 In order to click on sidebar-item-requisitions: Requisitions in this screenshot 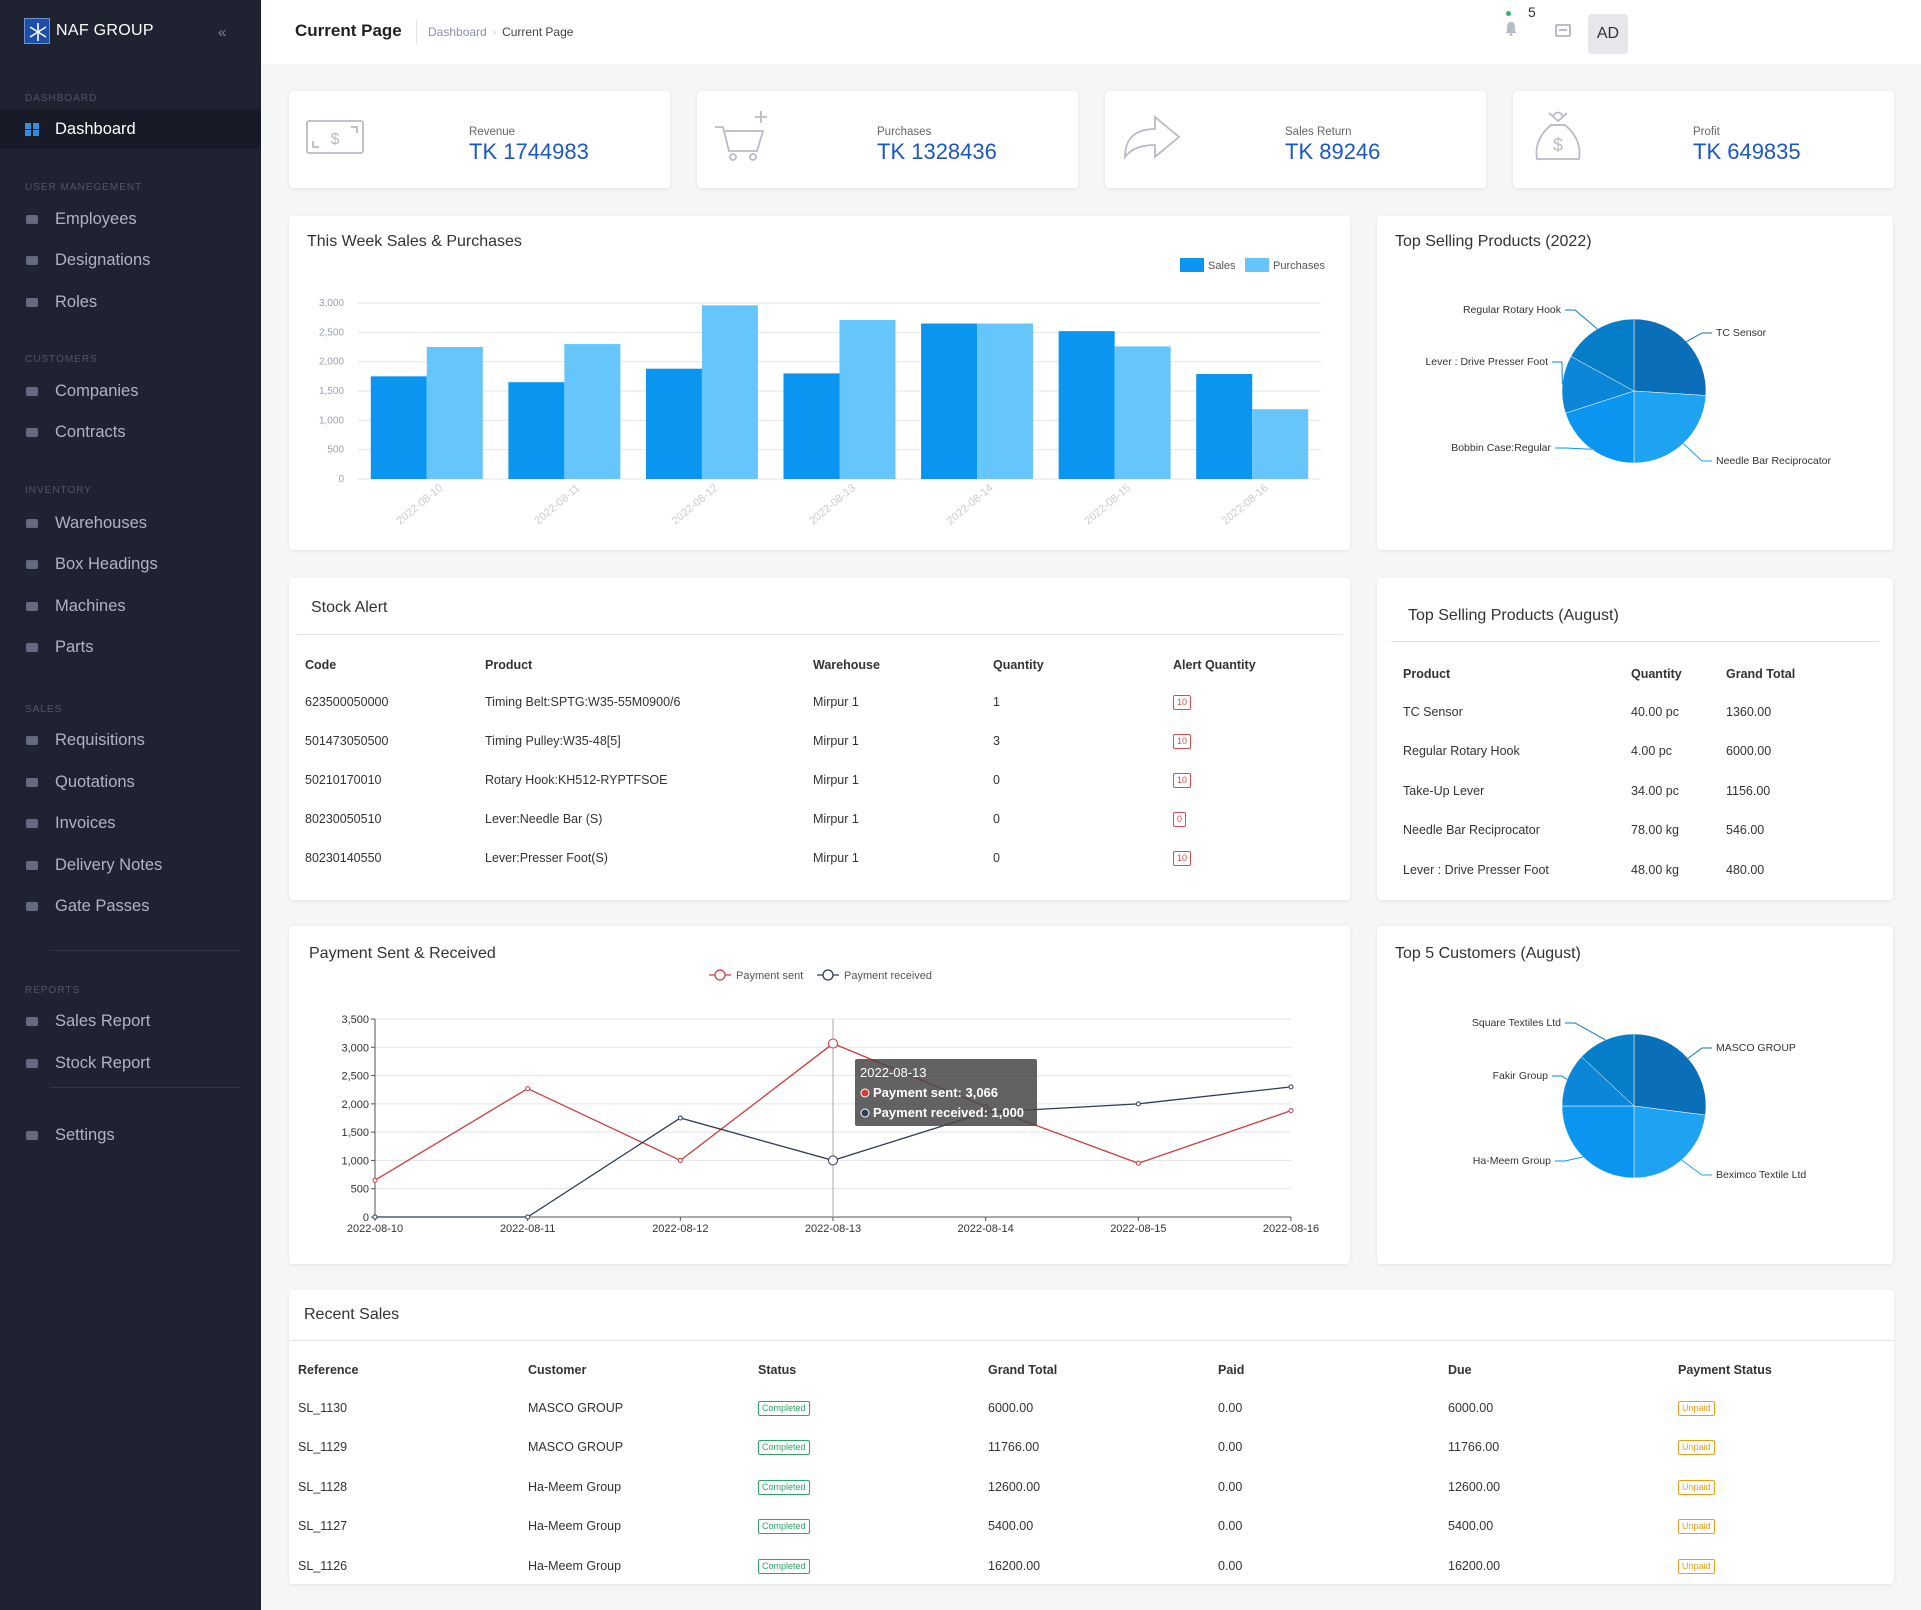, I will do `click(130, 740)`.